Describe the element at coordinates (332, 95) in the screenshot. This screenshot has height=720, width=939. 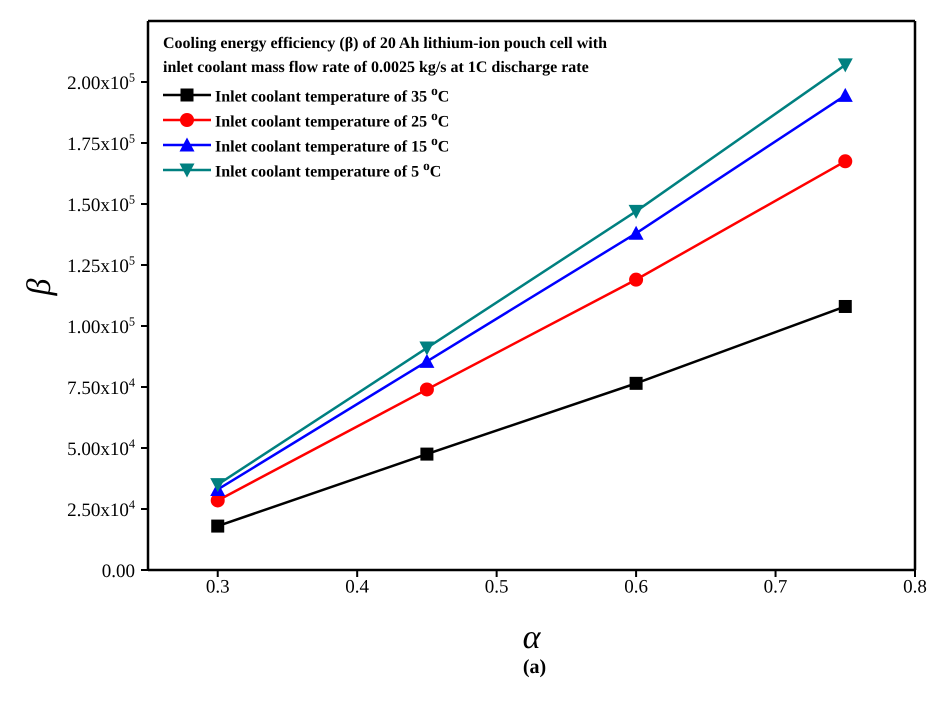
I see `legend-label: Inlet coolant temperature of 35 $^{o}$C` at that location.